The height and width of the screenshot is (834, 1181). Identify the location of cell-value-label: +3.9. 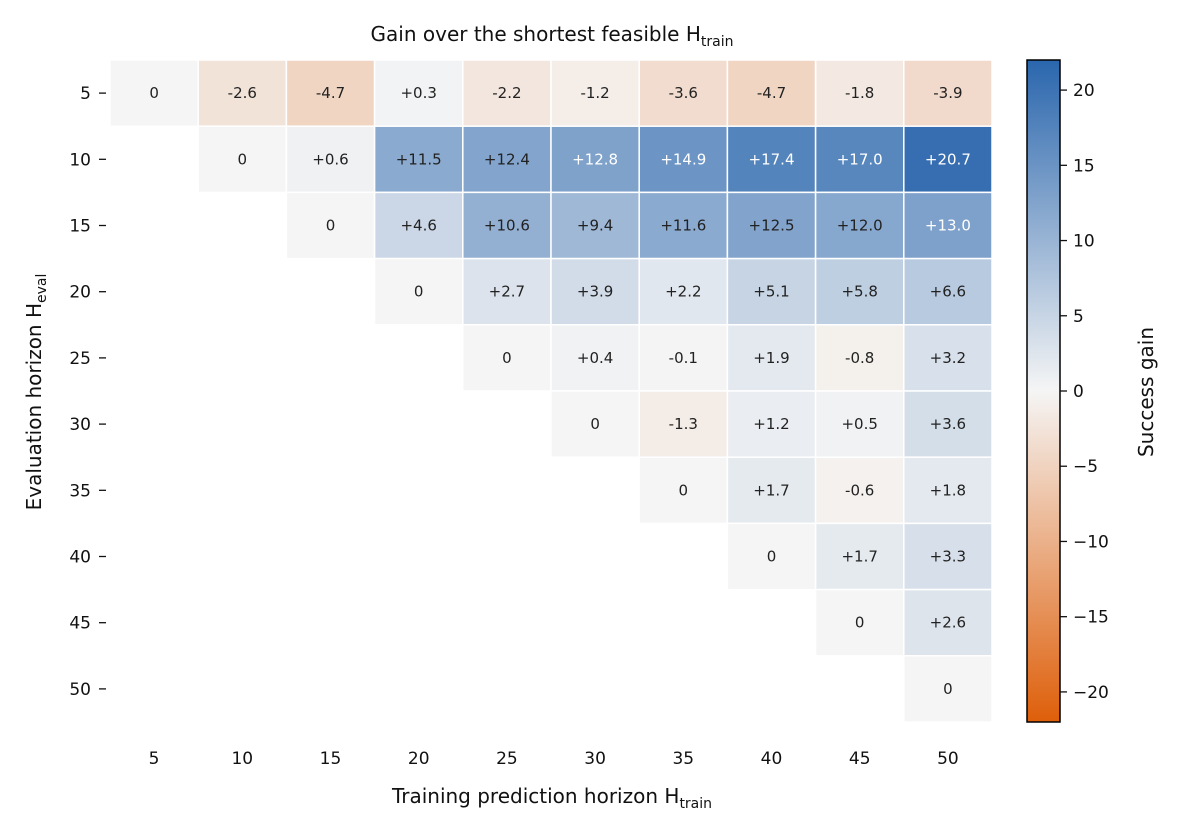
(595, 292).